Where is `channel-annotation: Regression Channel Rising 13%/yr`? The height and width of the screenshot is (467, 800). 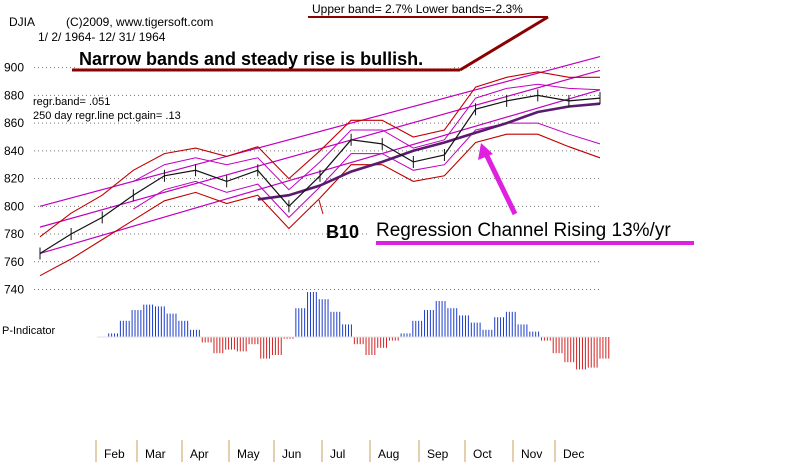 channel-annotation: Regression Channel Rising 13%/yr is located at coordinates (523, 230).